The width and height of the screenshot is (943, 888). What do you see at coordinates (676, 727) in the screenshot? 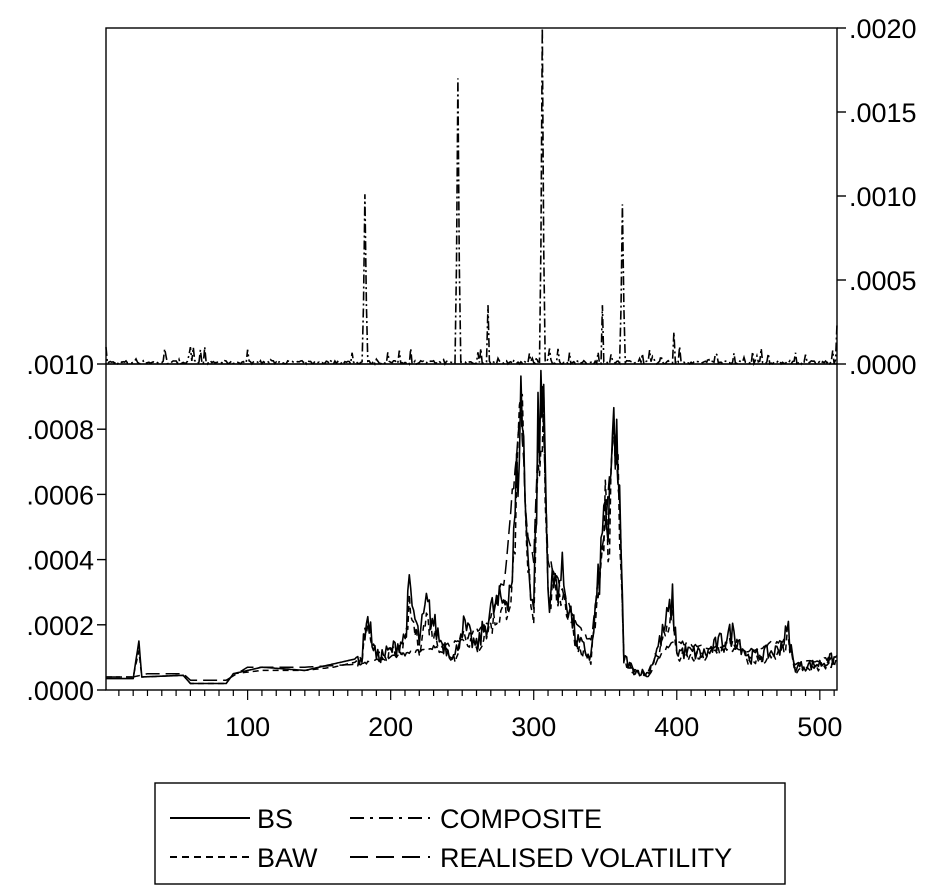
I see `x-tick-label: 400` at bounding box center [676, 727].